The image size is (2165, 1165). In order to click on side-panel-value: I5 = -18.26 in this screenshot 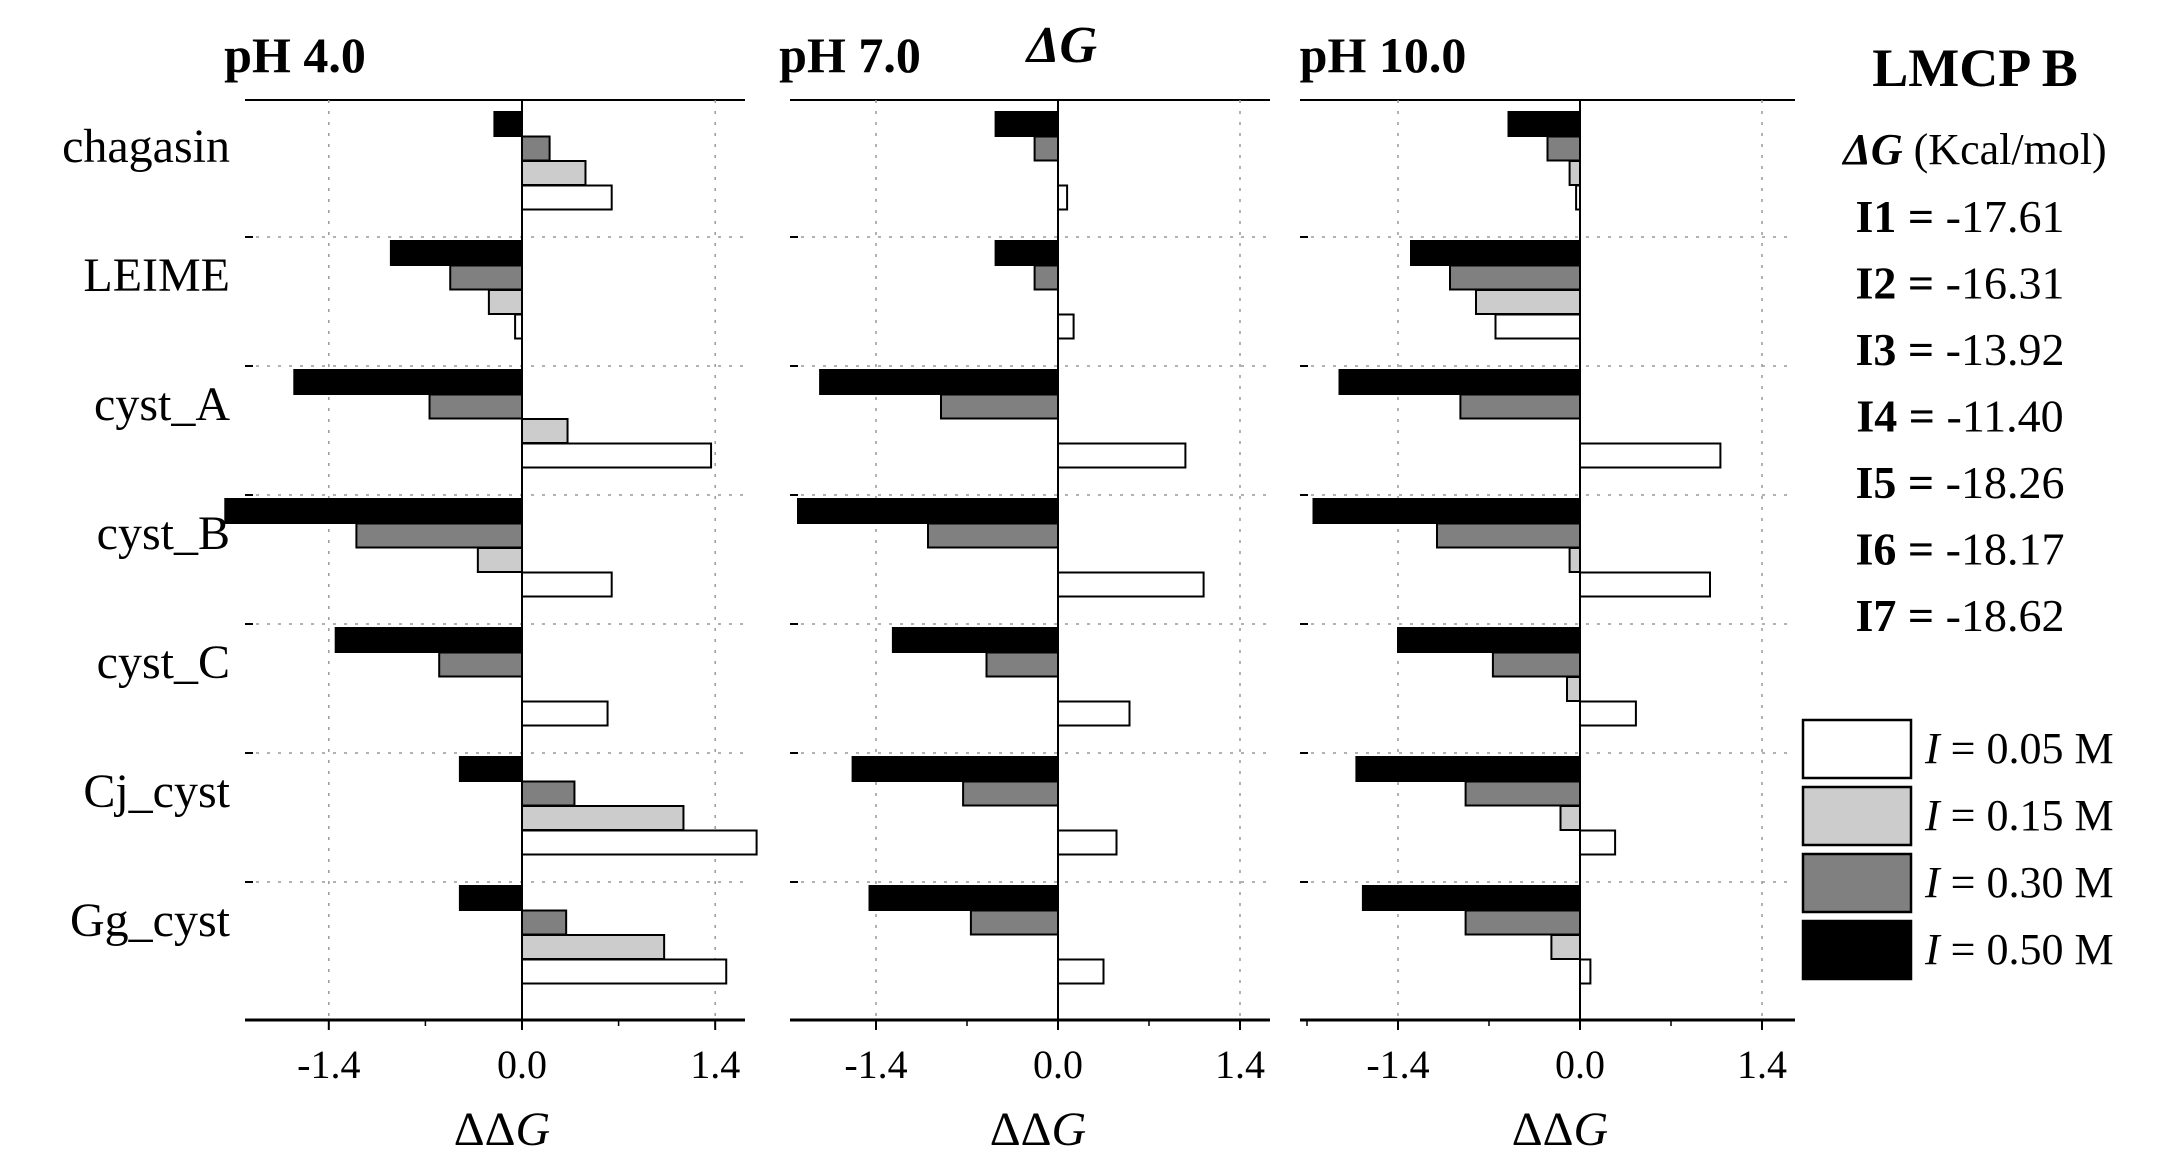, I will do `click(1960, 482)`.